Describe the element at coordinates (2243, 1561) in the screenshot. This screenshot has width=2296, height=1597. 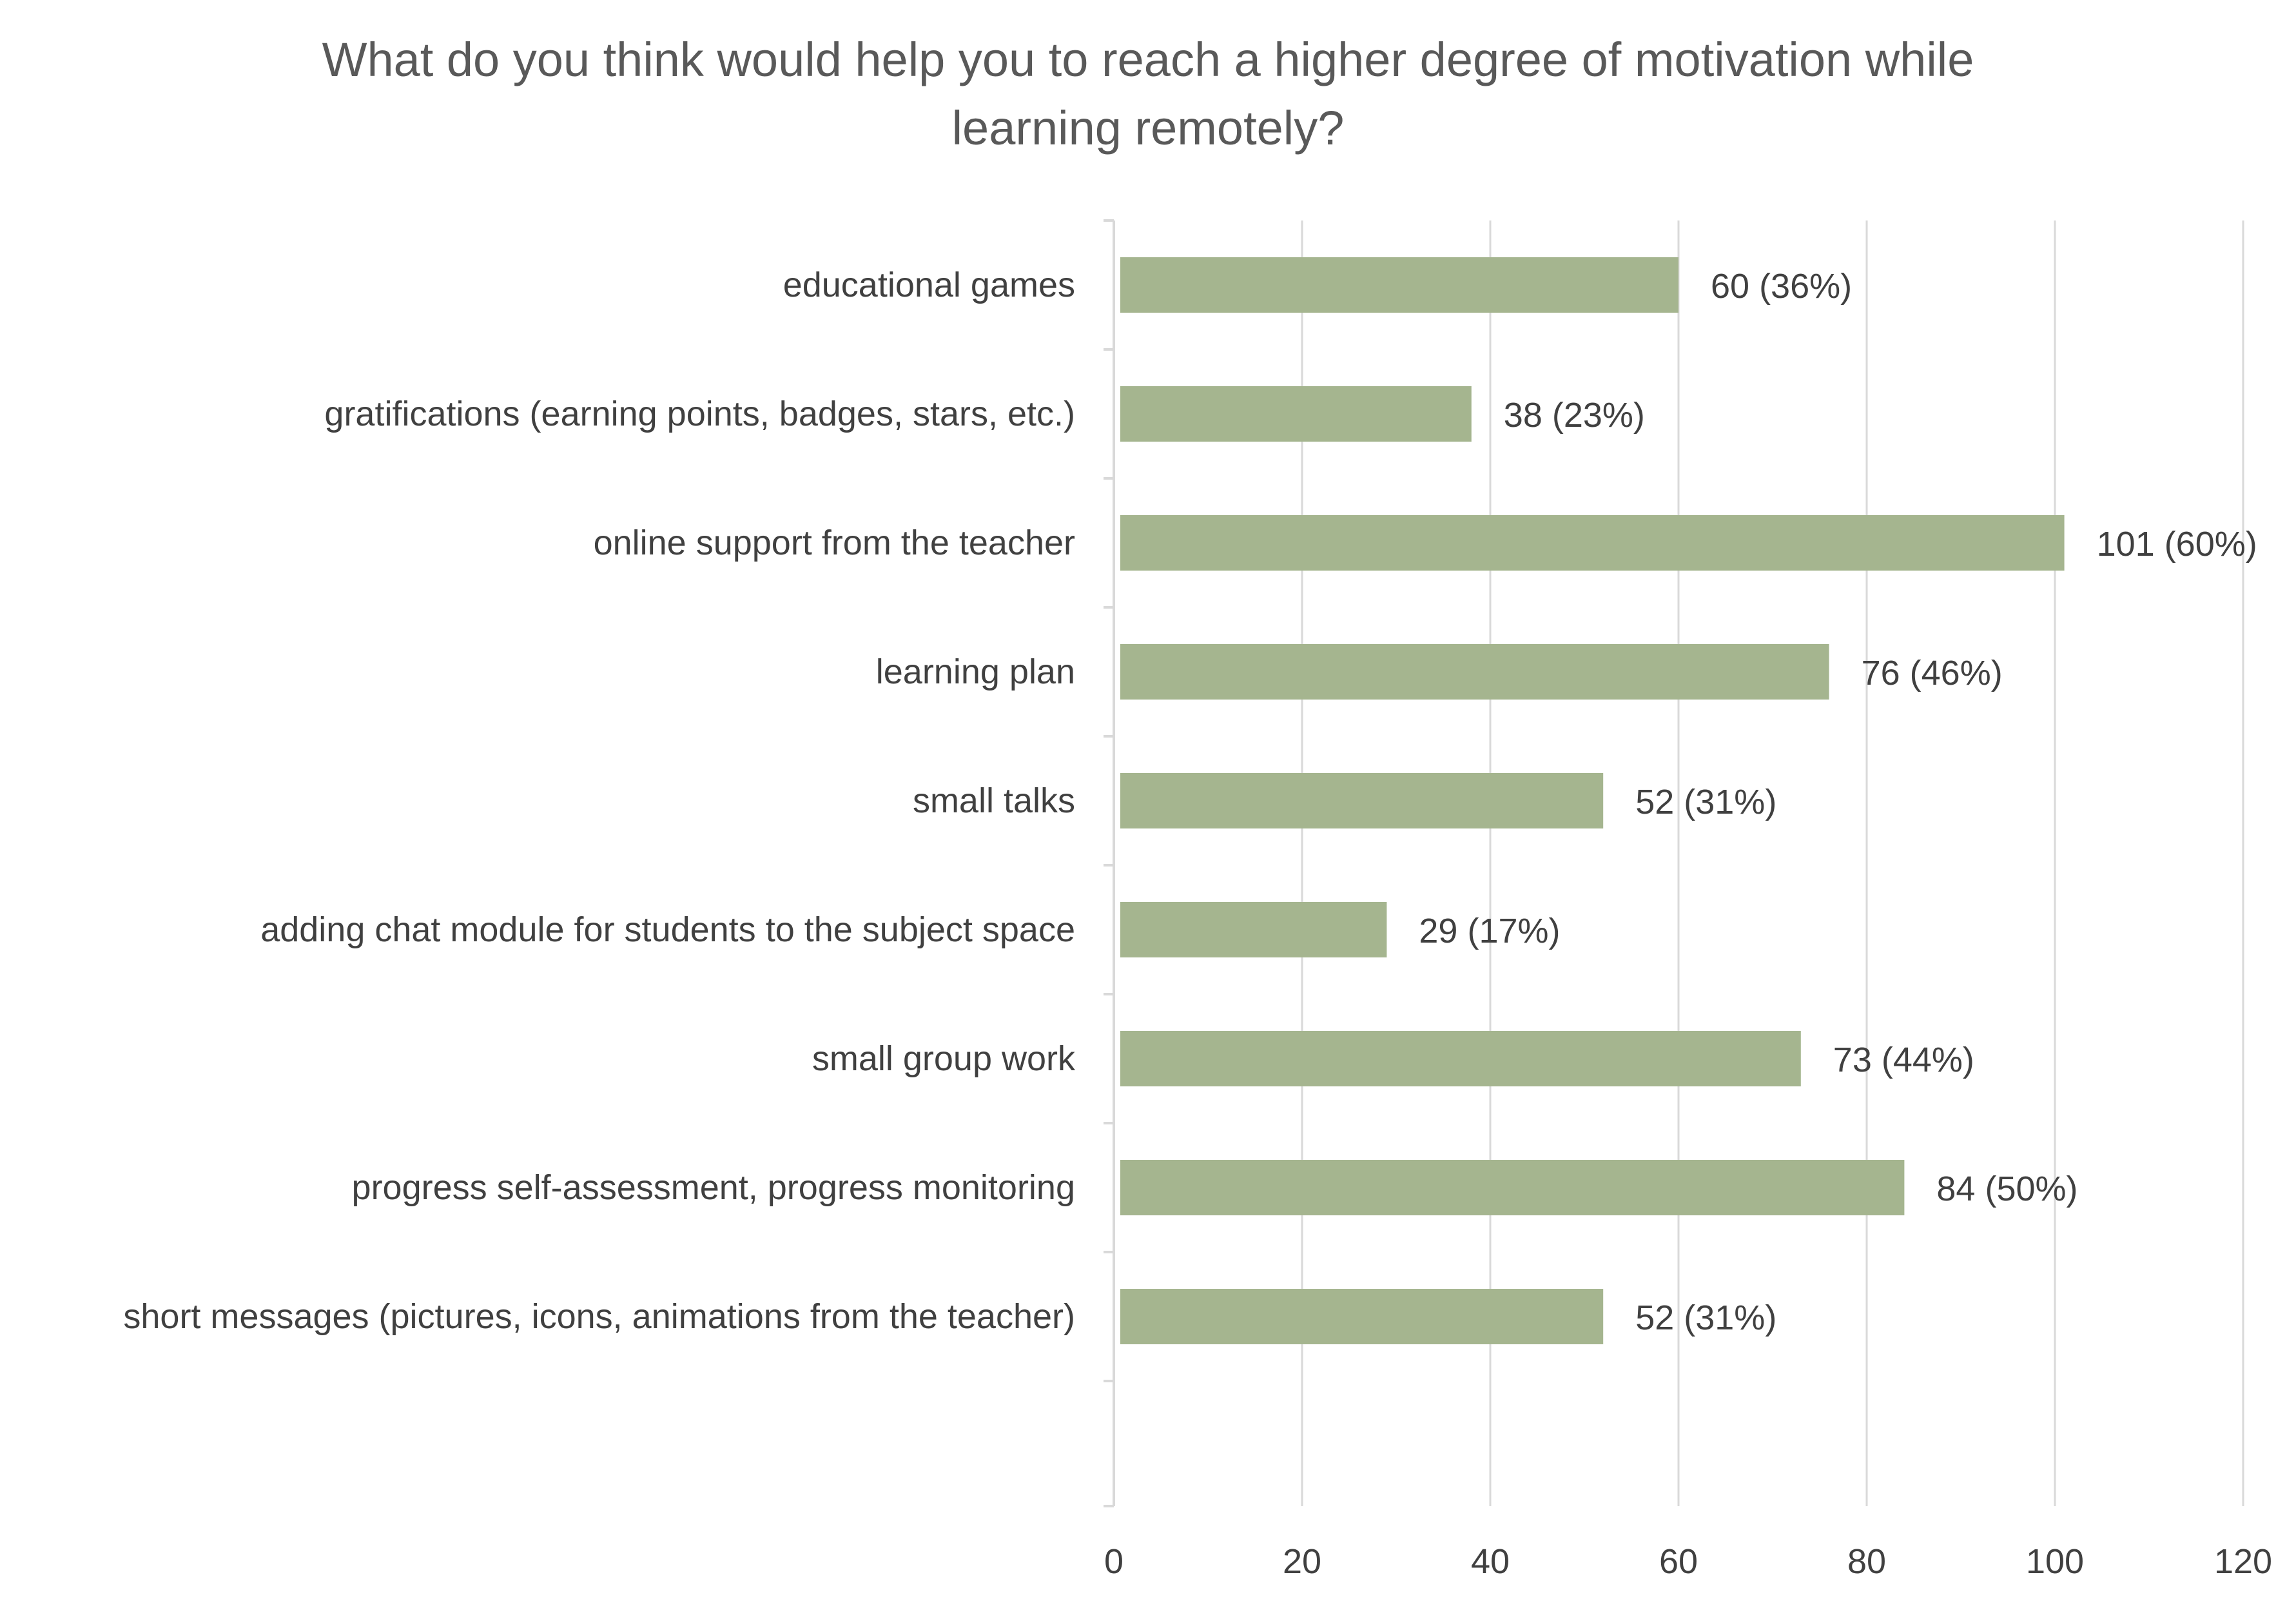
I see `x-tick-label: 120` at that location.